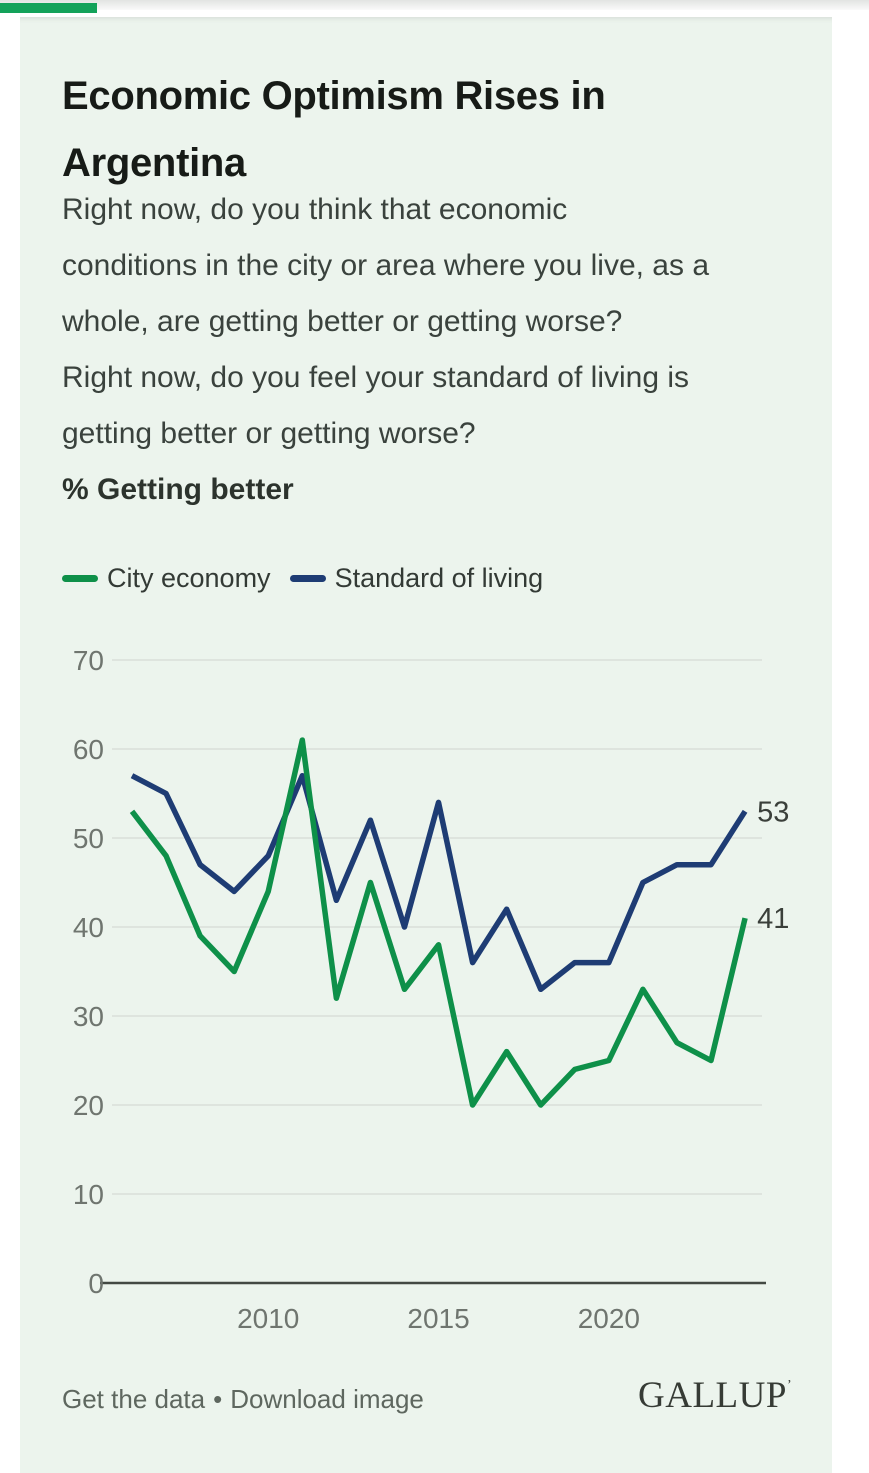  Describe the element at coordinates (268, 1318) in the screenshot. I see `x-tick-label-2010: 2010` at that location.